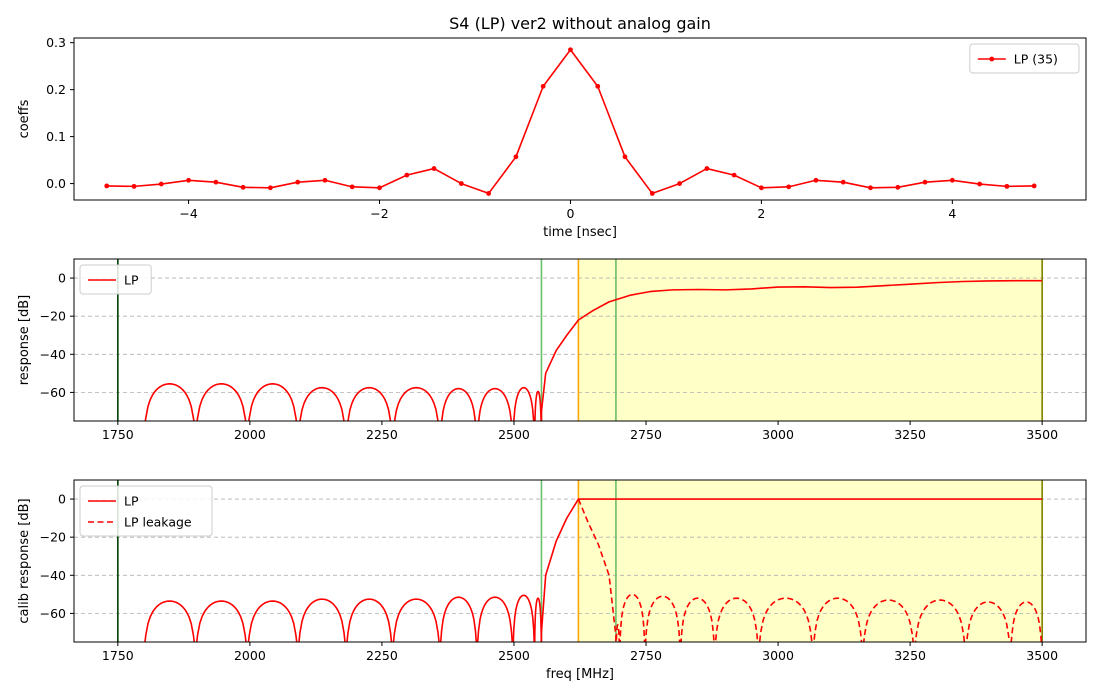 The image size is (1100, 700). Describe the element at coordinates (952, 213) in the screenshot. I see `x-tick-label: 4` at that location.